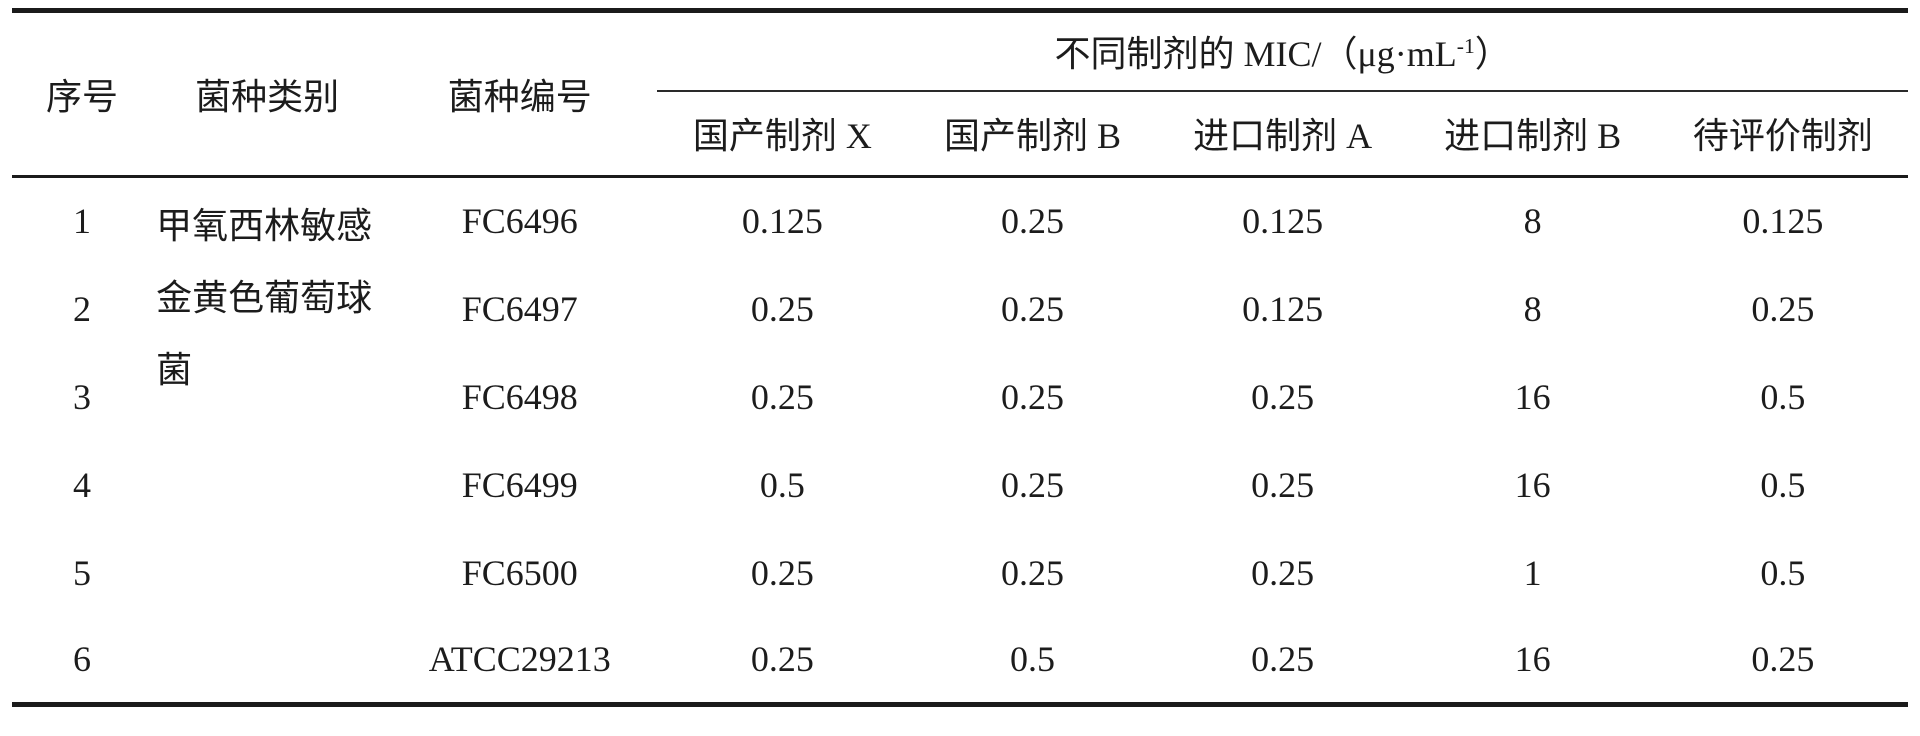  Describe the element at coordinates (1532, 572) in the screenshot. I see `mic-value-cell: 1` at that location.